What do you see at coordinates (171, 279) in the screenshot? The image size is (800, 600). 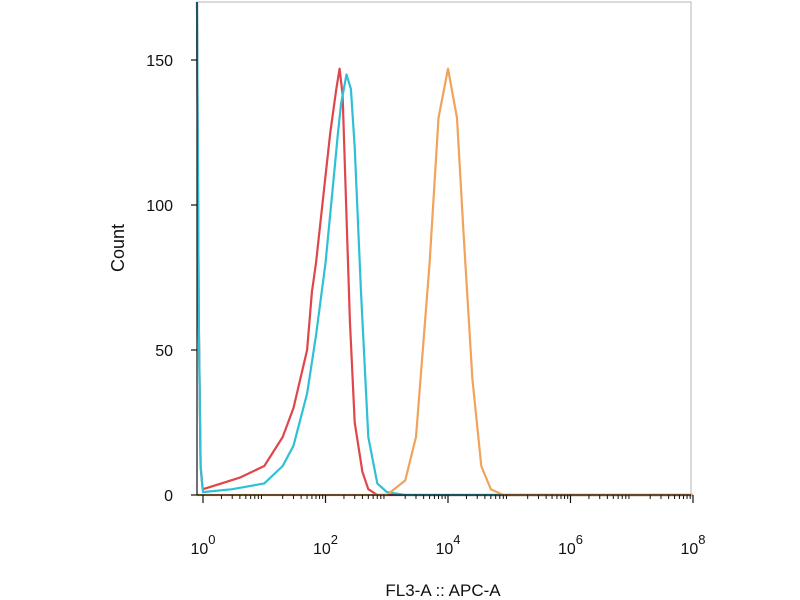 I see `y-ticks: 0 50 100 150` at bounding box center [171, 279].